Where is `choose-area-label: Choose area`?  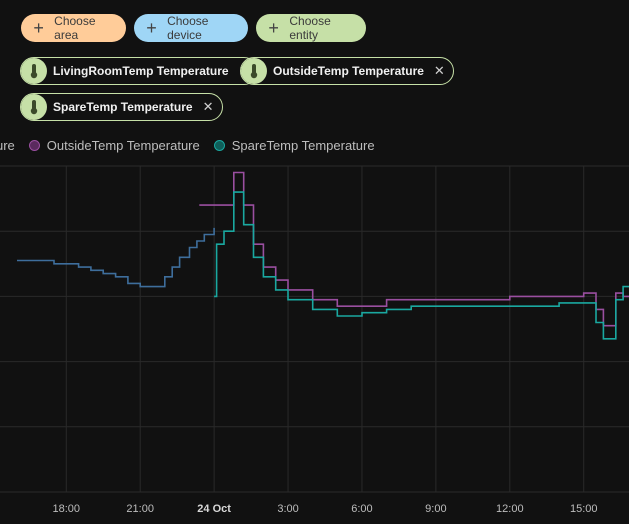
choose-area-label: Choose area is located at coordinates (75, 28).